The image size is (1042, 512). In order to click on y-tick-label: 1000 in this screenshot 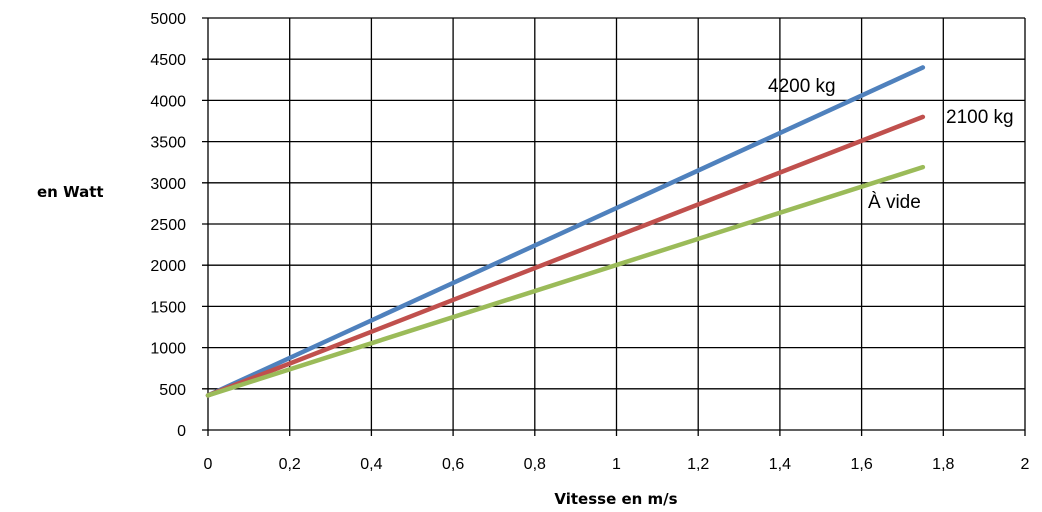, I will do `click(168, 349)`.